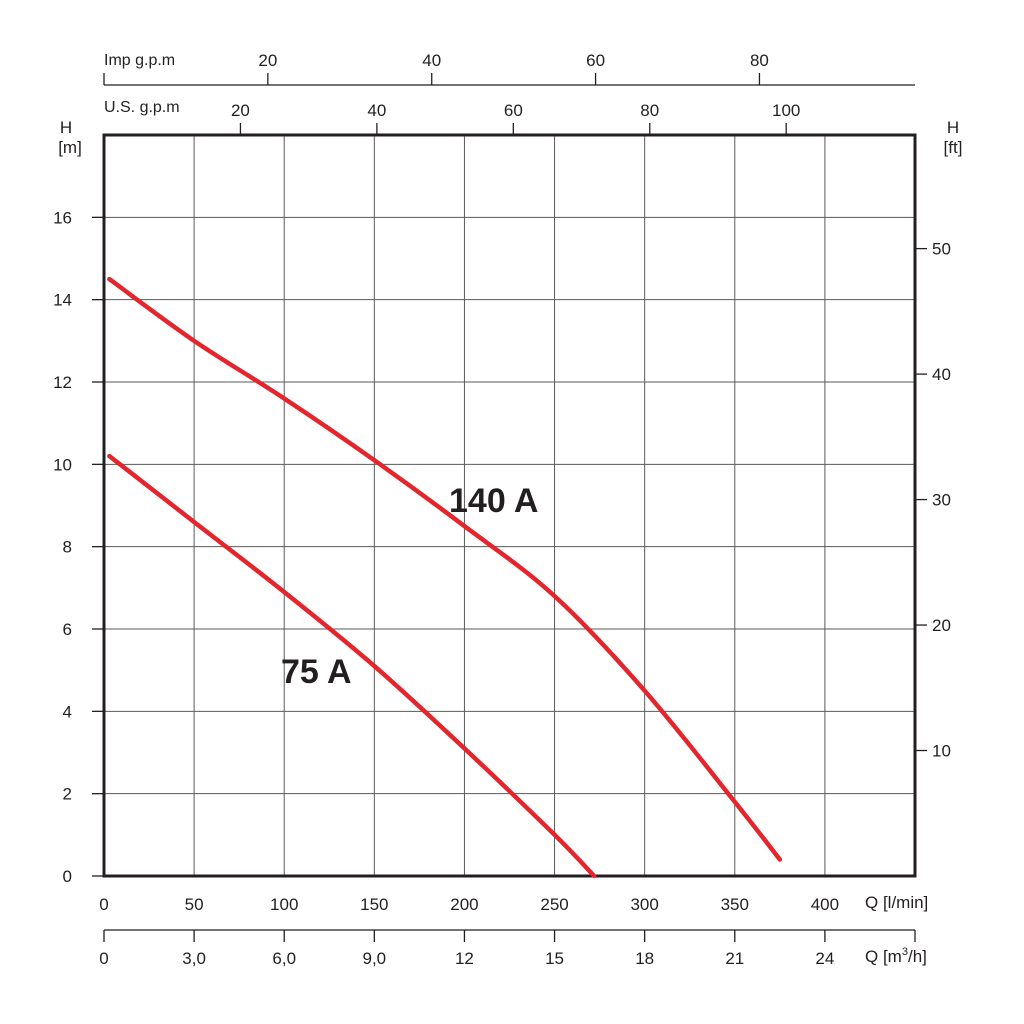 The width and height of the screenshot is (1024, 1024). What do you see at coordinates (62, 300) in the screenshot?
I see `y-tick-label: 14` at bounding box center [62, 300].